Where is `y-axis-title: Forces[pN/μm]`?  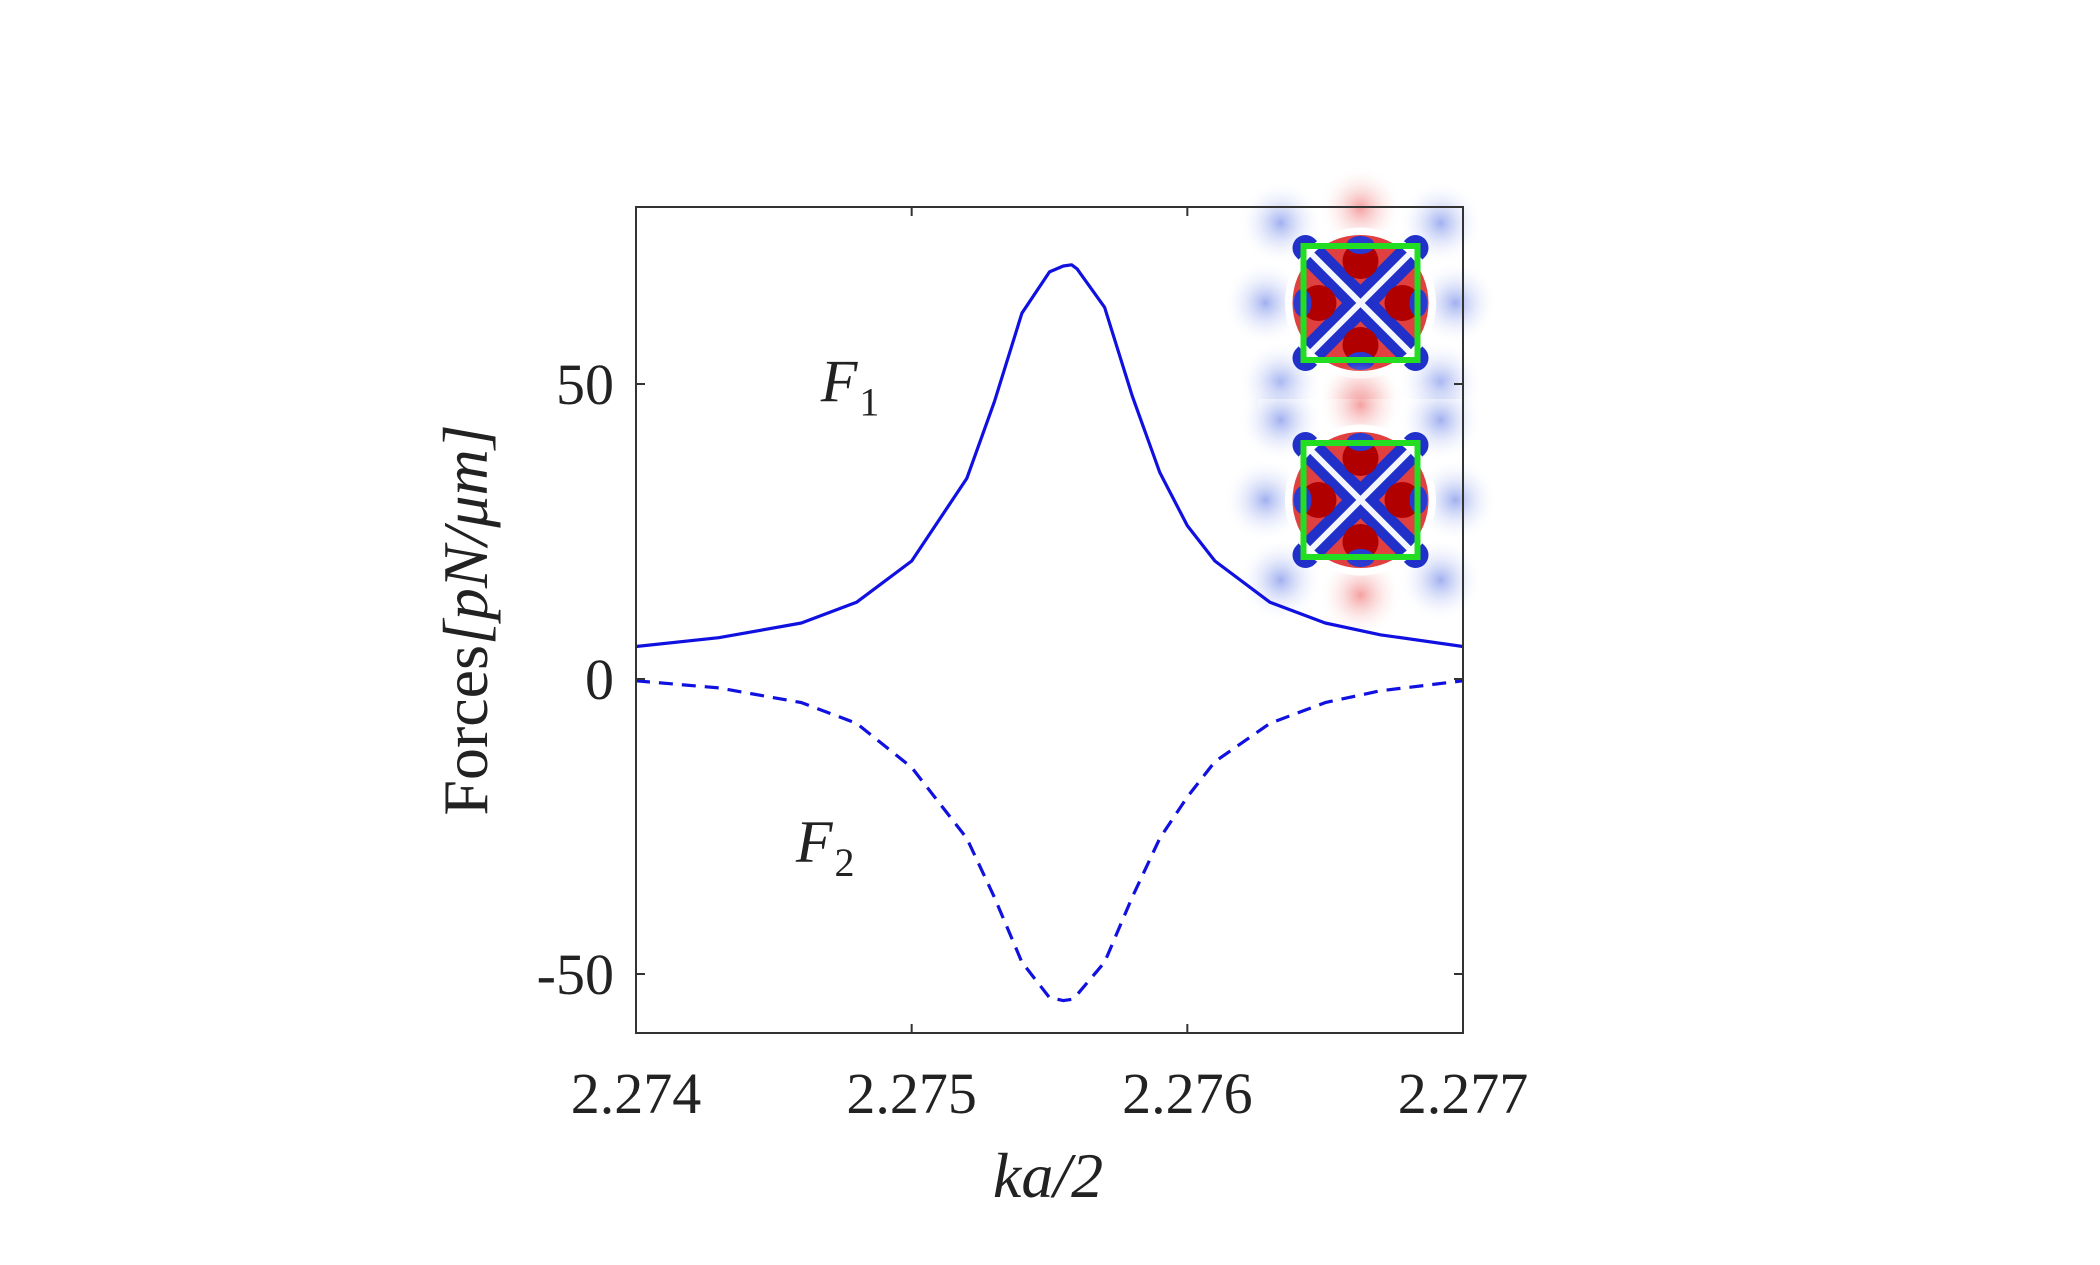
y-axis-title: Forces[pN/μm] is located at coordinates (465, 619).